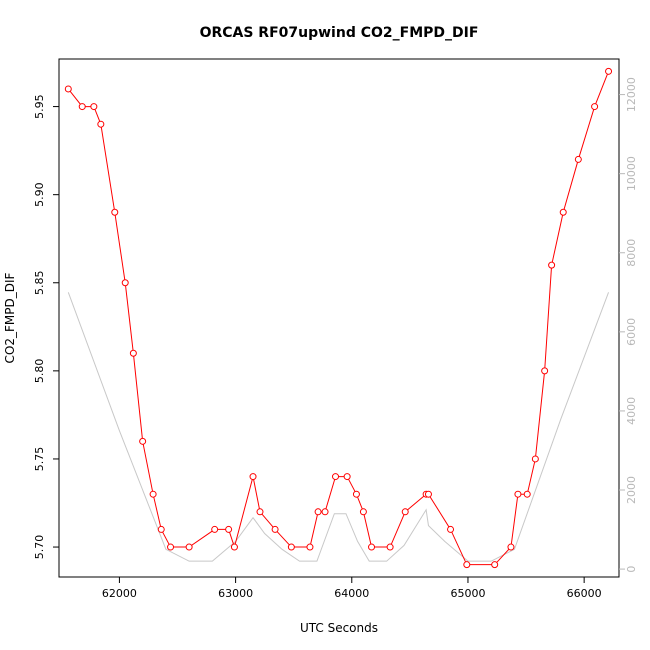 The width and height of the screenshot is (650, 650). Describe the element at coordinates (39, 283) in the screenshot. I see `y-tick-label: 5.85` at that location.